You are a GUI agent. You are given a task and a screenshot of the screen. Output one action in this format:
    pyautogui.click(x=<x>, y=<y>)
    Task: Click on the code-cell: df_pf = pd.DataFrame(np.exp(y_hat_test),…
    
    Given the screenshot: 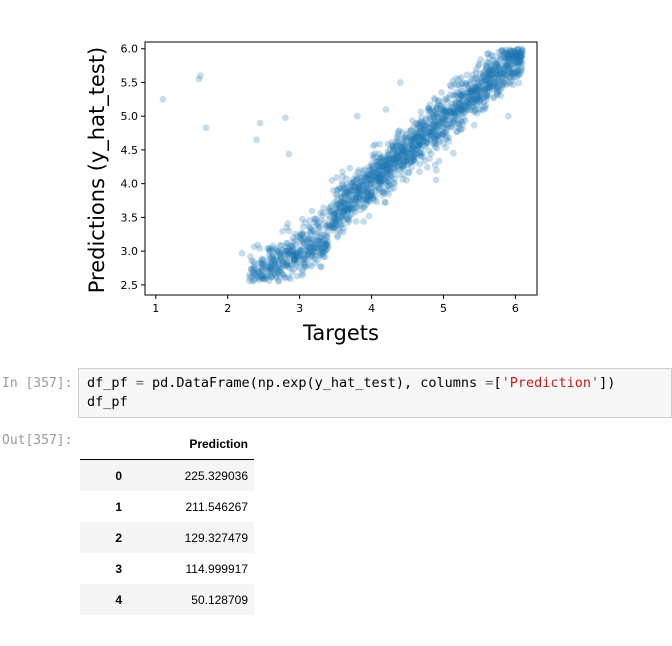 What is the action you would take?
    pyautogui.click(x=375, y=393)
    